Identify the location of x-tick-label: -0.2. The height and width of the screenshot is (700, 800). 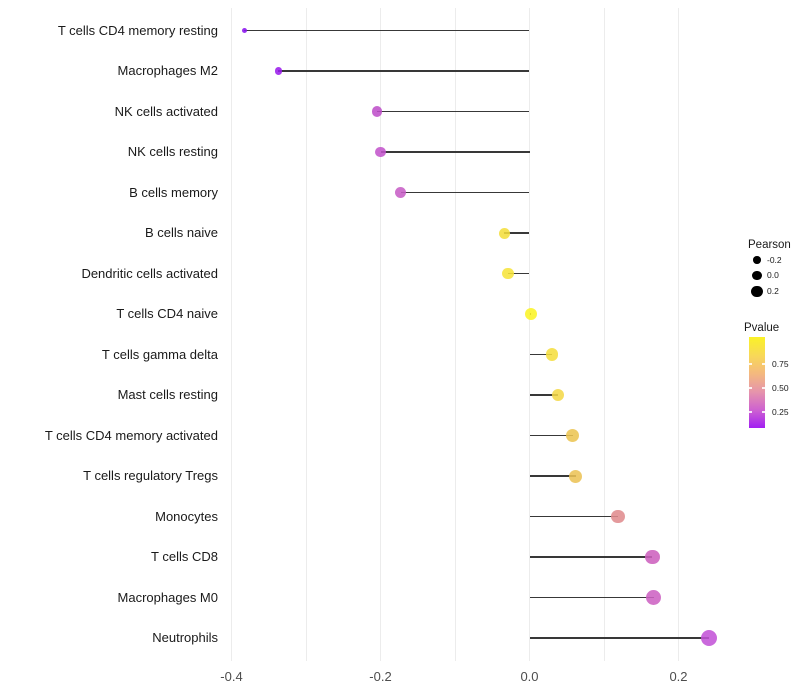
(380, 676).